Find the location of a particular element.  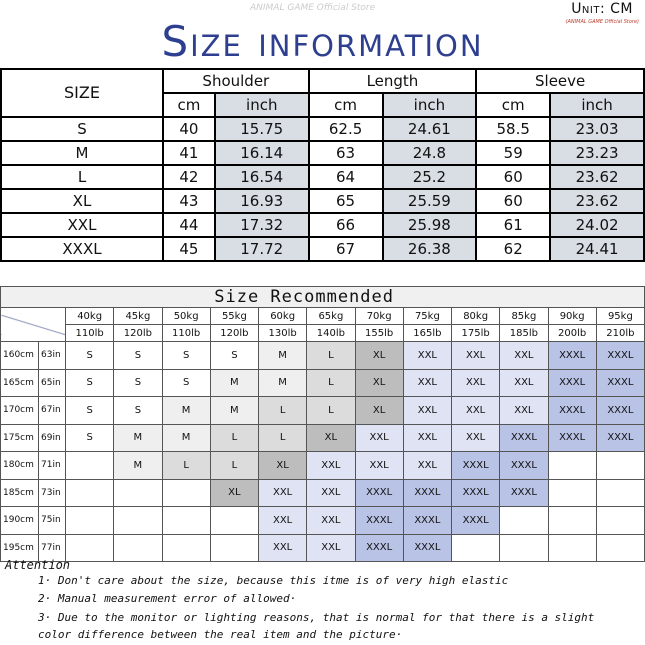

value-cell: 16.54 is located at coordinates (261, 177).